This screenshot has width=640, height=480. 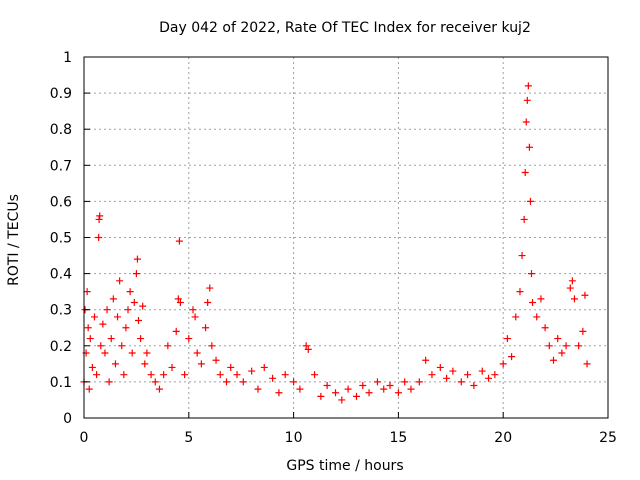 I want to click on x-tick-label: 15, so click(x=398, y=438).